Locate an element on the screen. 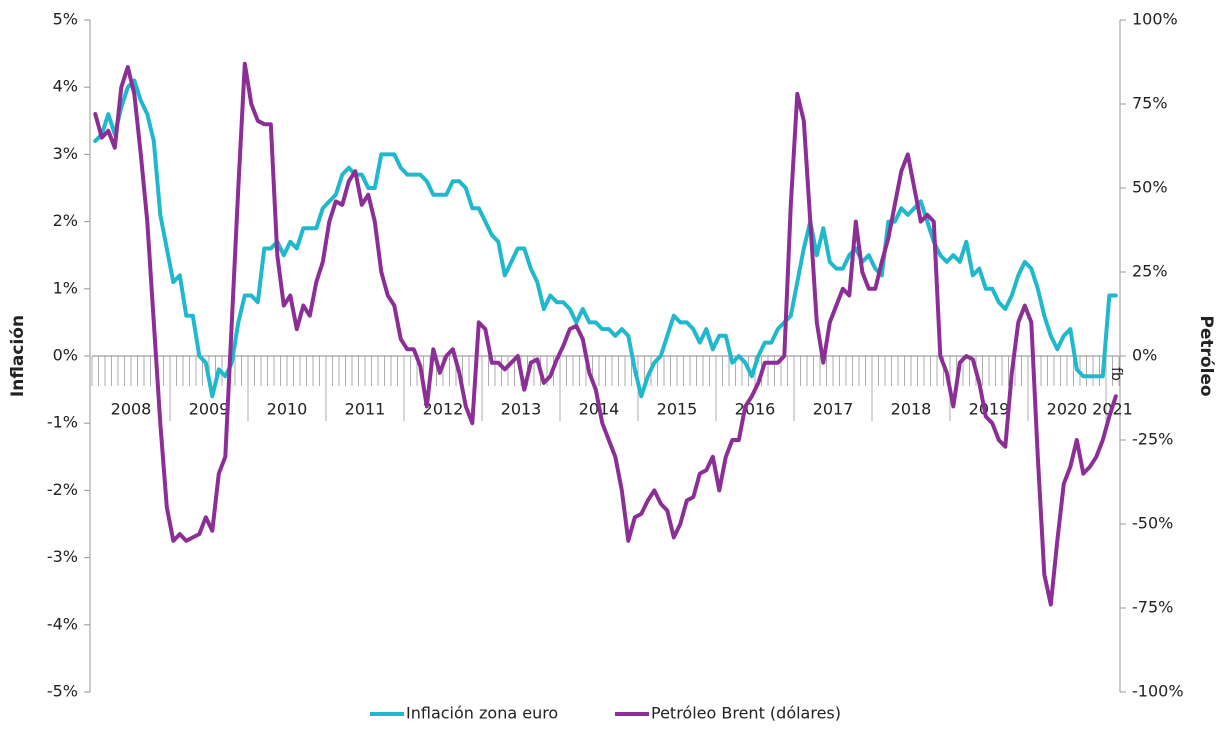 Image resolution: width=1223 pixels, height=730 pixels. legend-label: Petróleo Brent (dólares) is located at coordinates (746, 713).